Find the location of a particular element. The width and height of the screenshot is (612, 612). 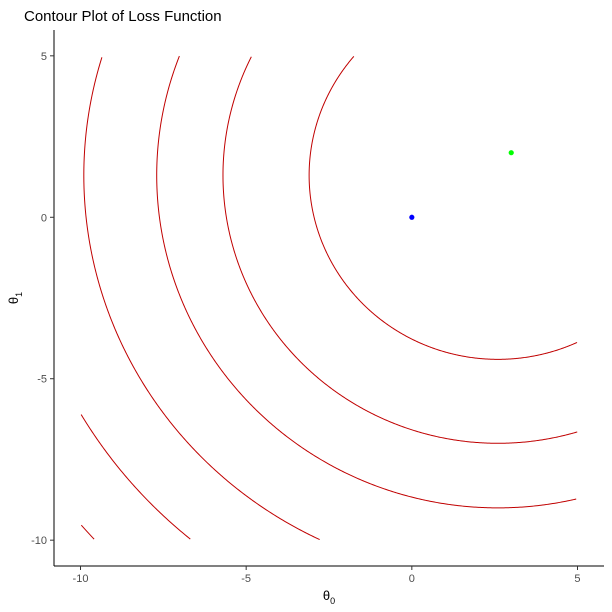

chart-title: Contour Plot of Loss Function is located at coordinates (123, 16).